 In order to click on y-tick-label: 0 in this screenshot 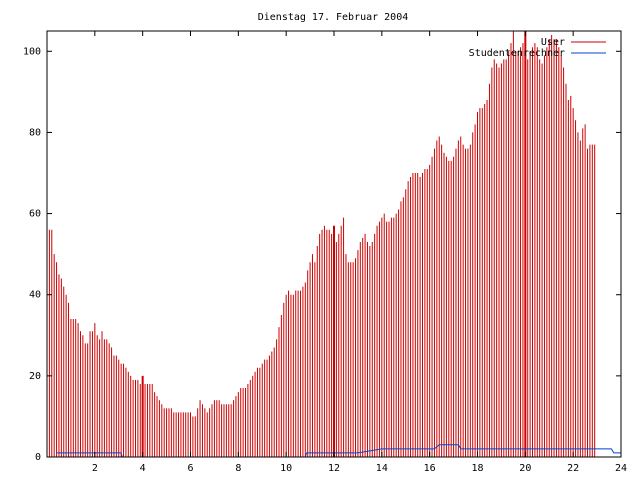, I will do `click(38, 457)`.